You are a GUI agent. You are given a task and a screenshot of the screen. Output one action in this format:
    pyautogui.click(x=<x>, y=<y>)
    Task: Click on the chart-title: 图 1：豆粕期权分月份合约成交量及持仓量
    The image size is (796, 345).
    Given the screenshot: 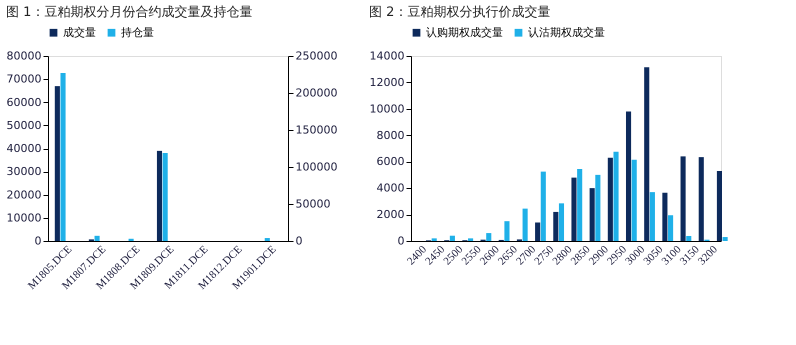 What is the action you would take?
    pyautogui.click(x=129, y=12)
    